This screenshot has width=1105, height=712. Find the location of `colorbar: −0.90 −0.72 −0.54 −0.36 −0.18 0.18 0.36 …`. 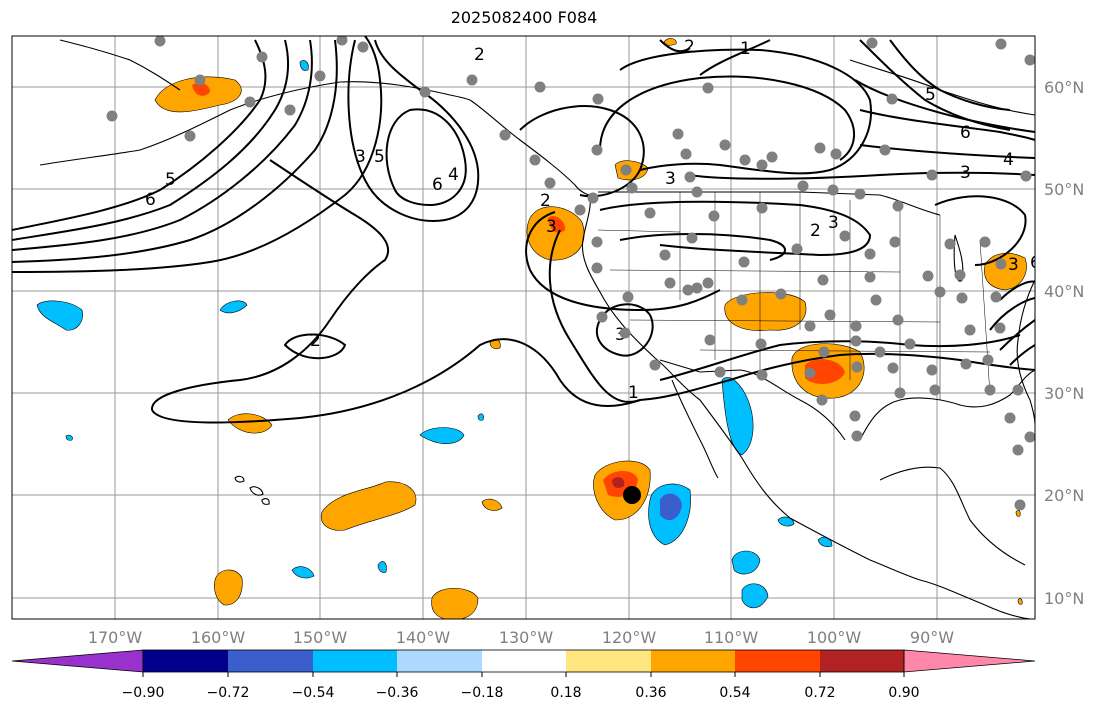

colorbar: −0.90 −0.72 −0.54 −0.36 −0.18 0.18 0.36 … is located at coordinates (523, 675).